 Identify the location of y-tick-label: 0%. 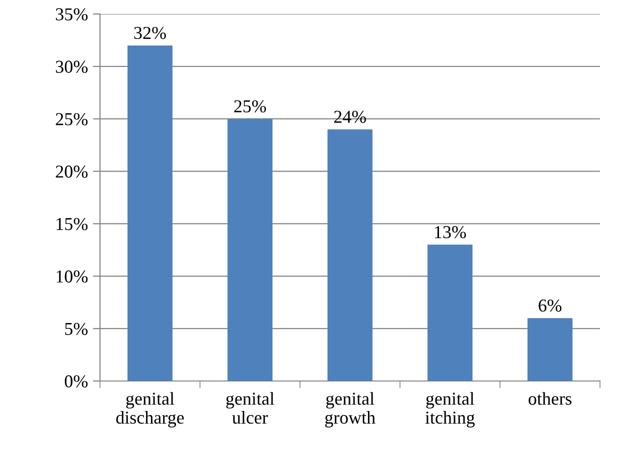
(76, 381).